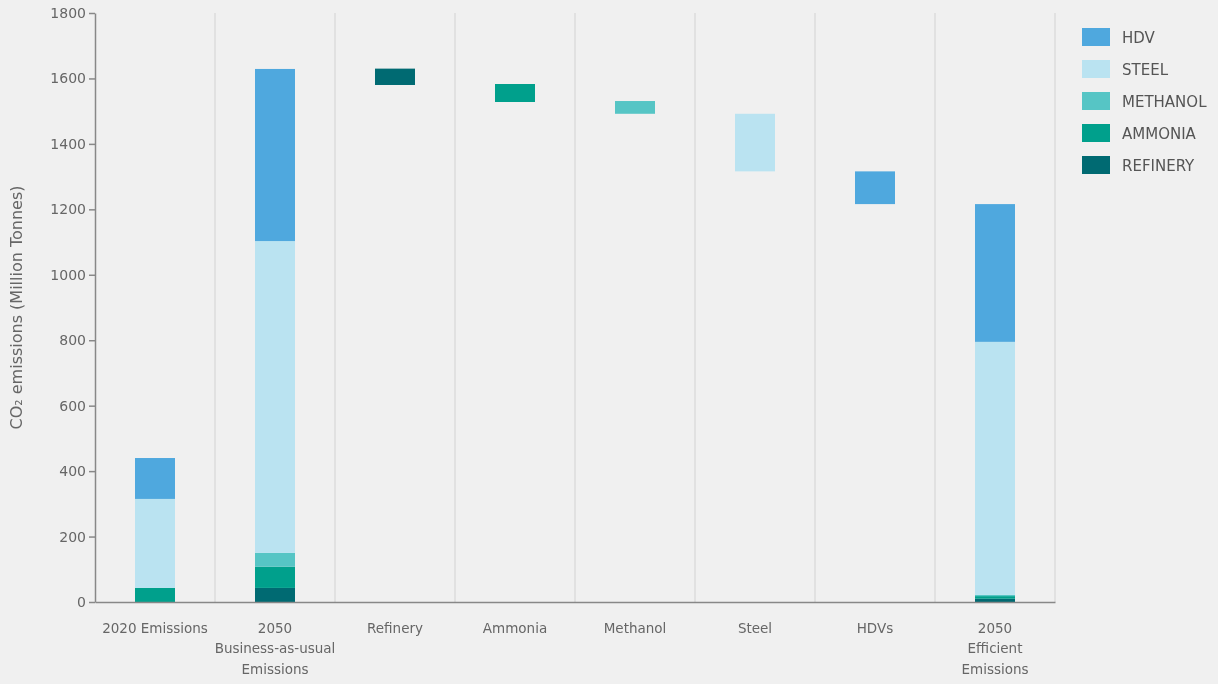  What do you see at coordinates (995, 648) in the screenshot?
I see `x-tick-label: 2050 Efficient Emissions` at bounding box center [995, 648].